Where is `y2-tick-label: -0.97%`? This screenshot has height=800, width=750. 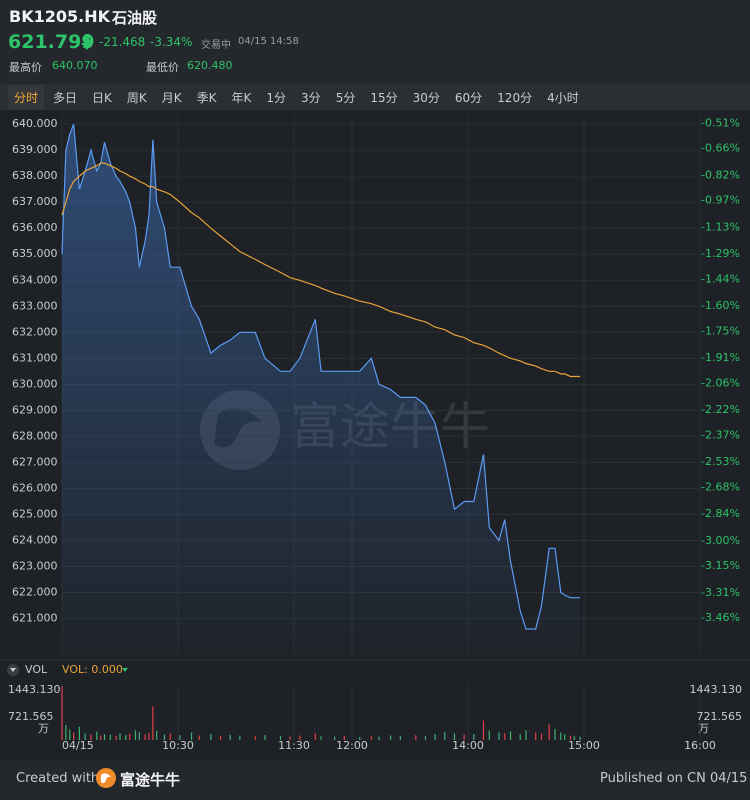 y2-tick-label: -0.97% is located at coordinates (720, 200).